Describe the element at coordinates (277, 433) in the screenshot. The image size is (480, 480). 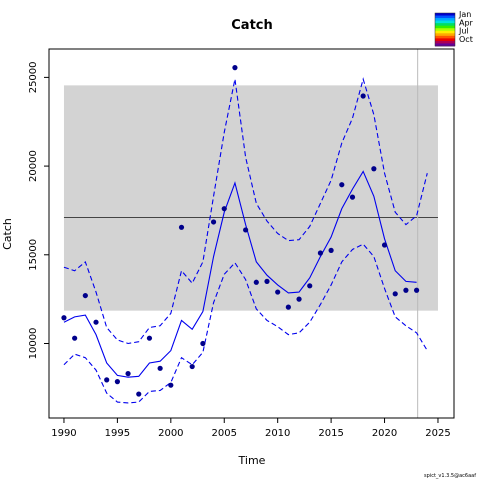
I see `x-tick-label: 2010` at that location.